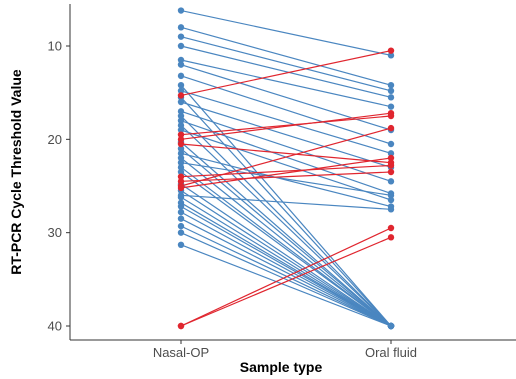 The height and width of the screenshot is (379, 516). I want to click on y-tick-label: 40, so click(55, 326).